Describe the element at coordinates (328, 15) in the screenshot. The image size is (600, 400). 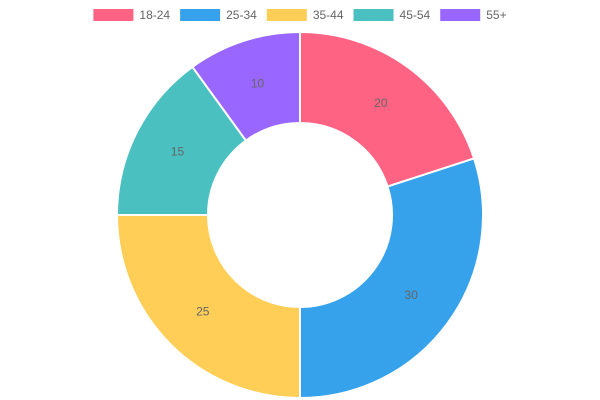
I see `legend-label: 35-44` at that location.